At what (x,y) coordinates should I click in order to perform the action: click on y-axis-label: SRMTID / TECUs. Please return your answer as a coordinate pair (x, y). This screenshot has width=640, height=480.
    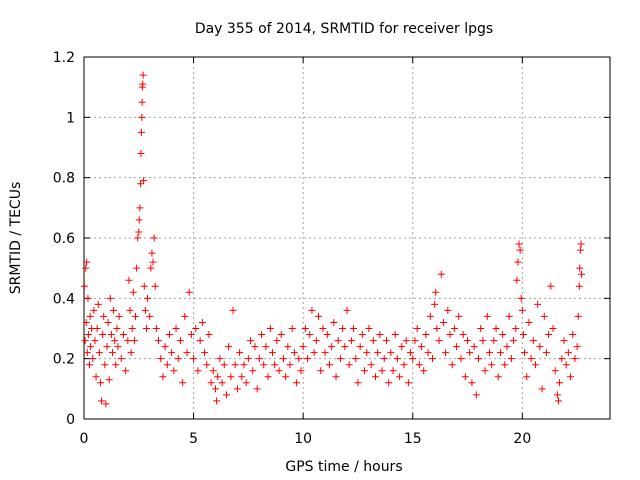
    Looking at the image, I should click on (16, 238).